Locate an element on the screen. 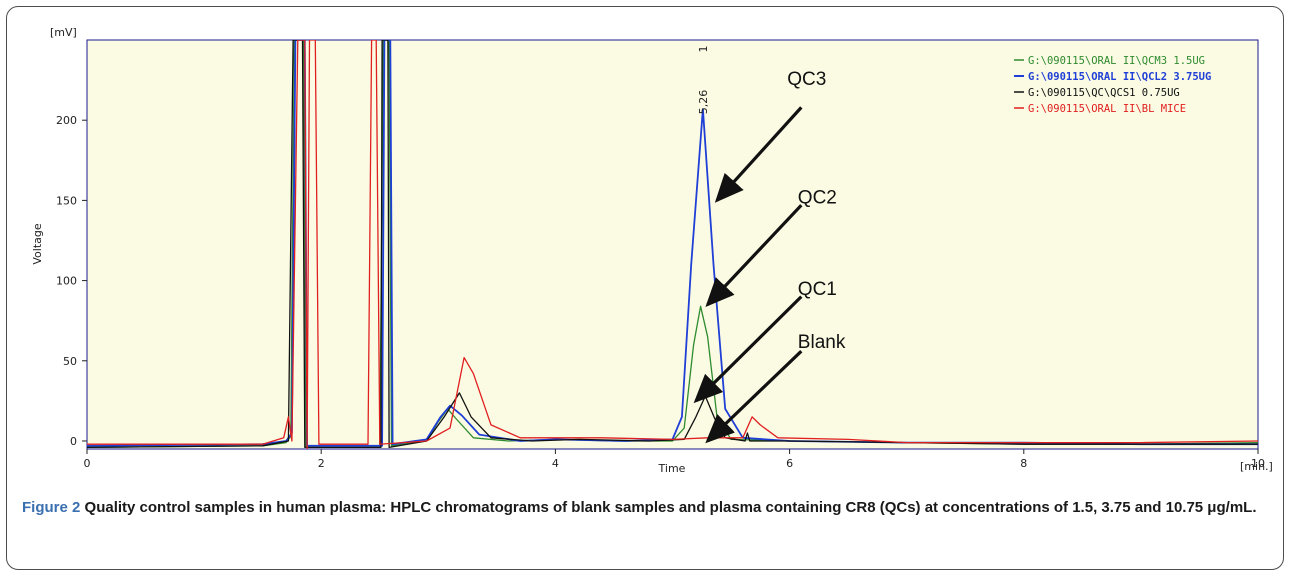 This screenshot has height=576, width=1290. figure-label: Figure 2 is located at coordinates (51, 507).